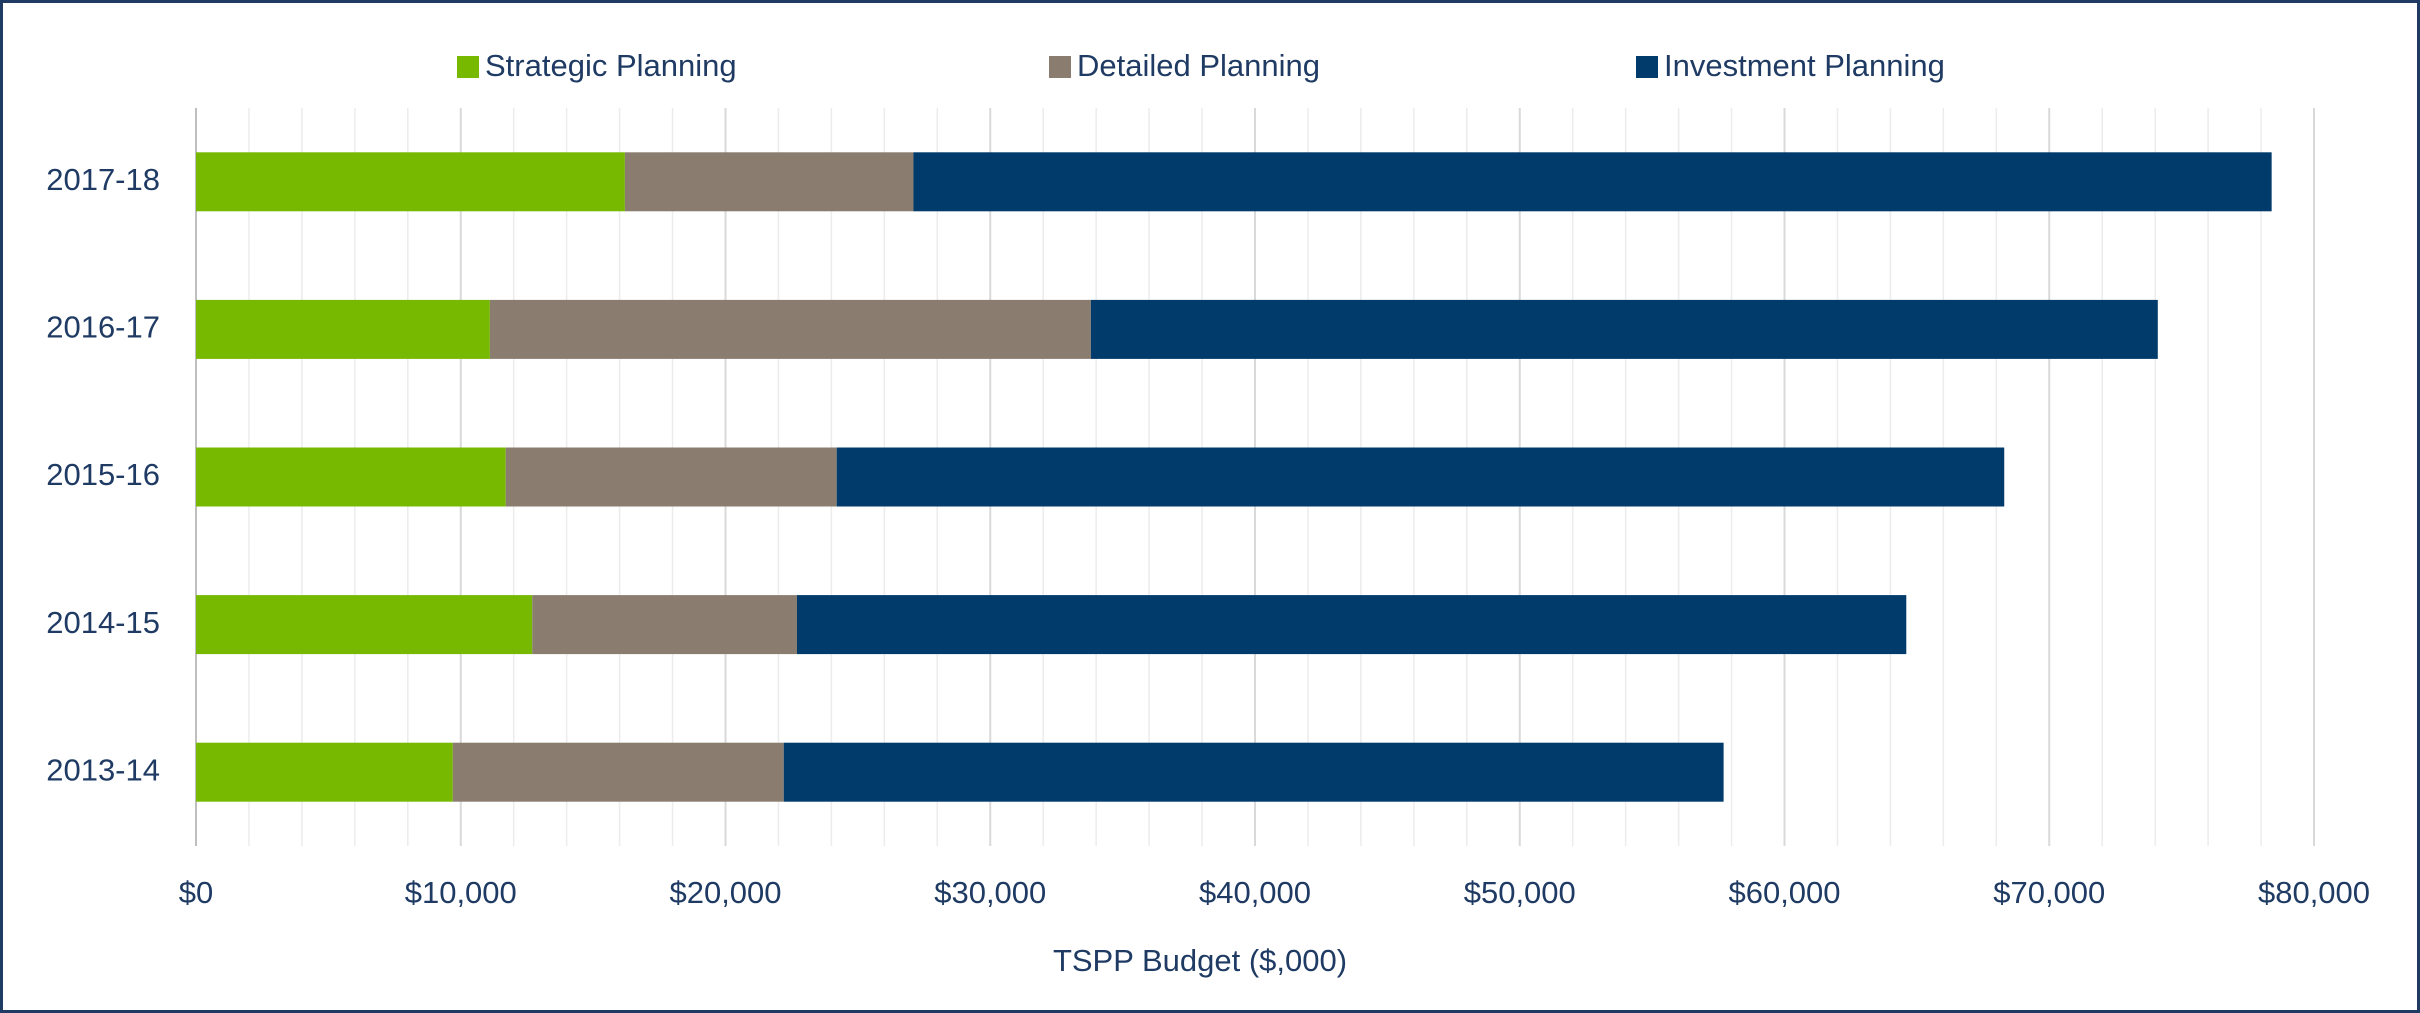 This screenshot has width=2420, height=1013. What do you see at coordinates (1200, 960) in the screenshot?
I see `x-axis-title: TSPP Budget ($,000)` at bounding box center [1200, 960].